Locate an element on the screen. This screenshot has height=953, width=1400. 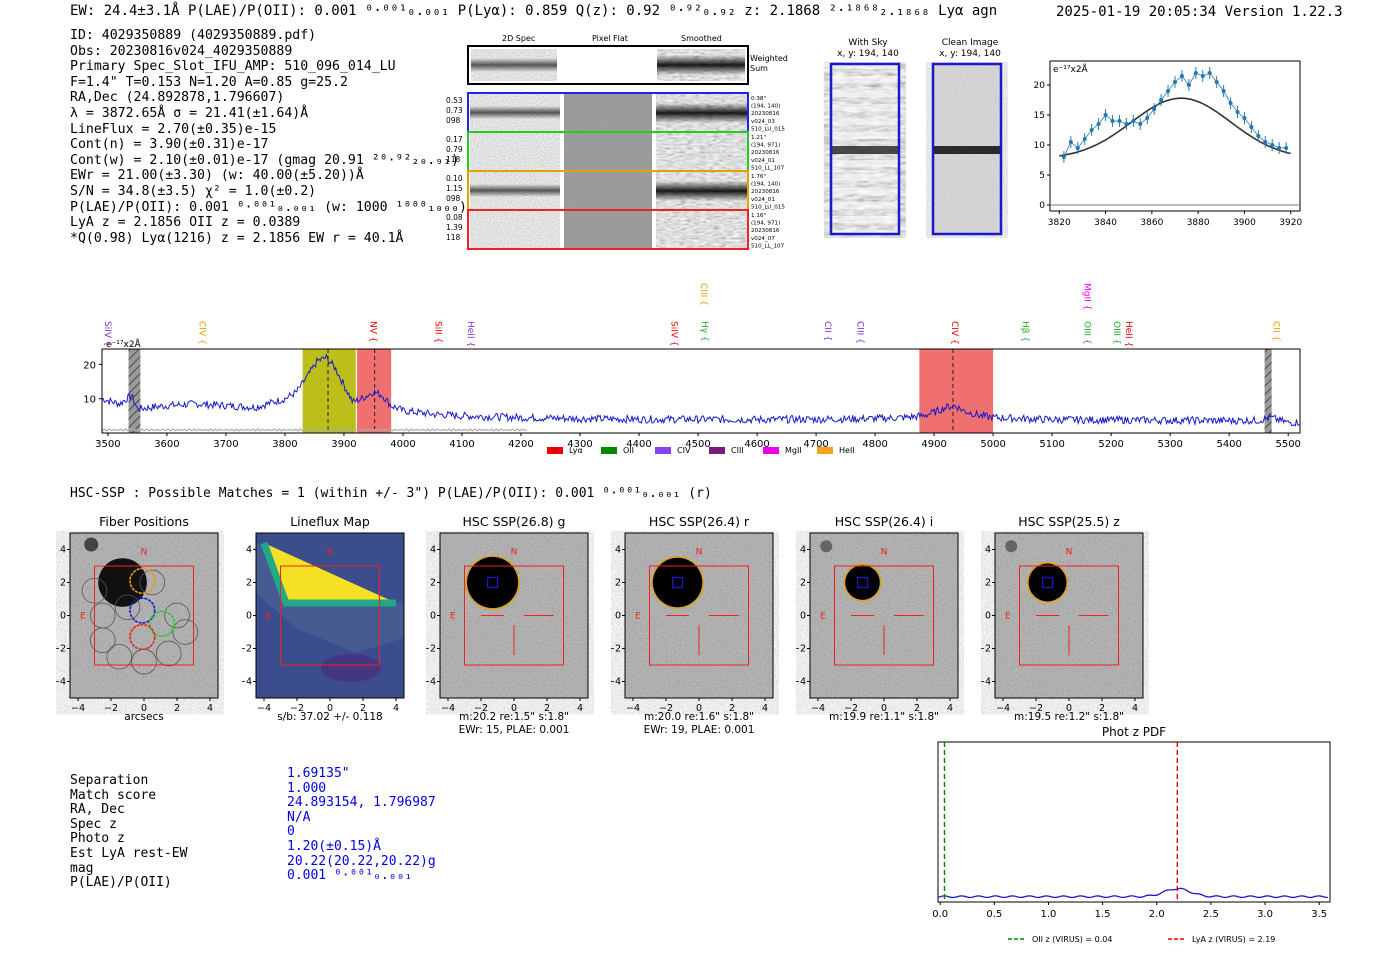
fiber-blue is located at coordinates (142, 610).